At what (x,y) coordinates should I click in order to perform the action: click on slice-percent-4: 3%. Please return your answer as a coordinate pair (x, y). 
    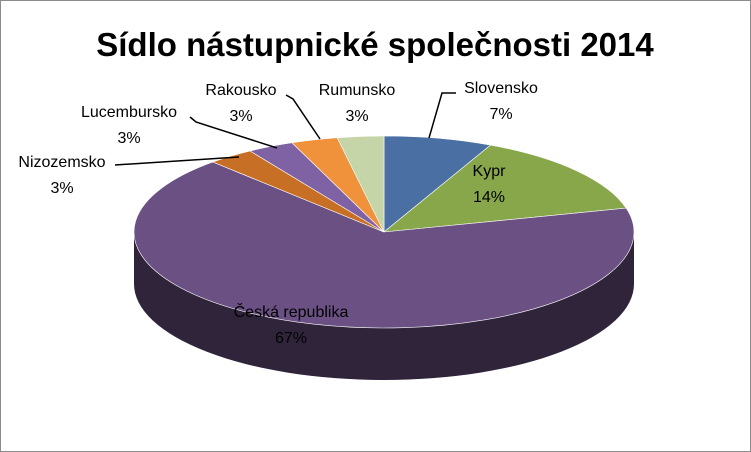
    Looking at the image, I should click on (128, 138).